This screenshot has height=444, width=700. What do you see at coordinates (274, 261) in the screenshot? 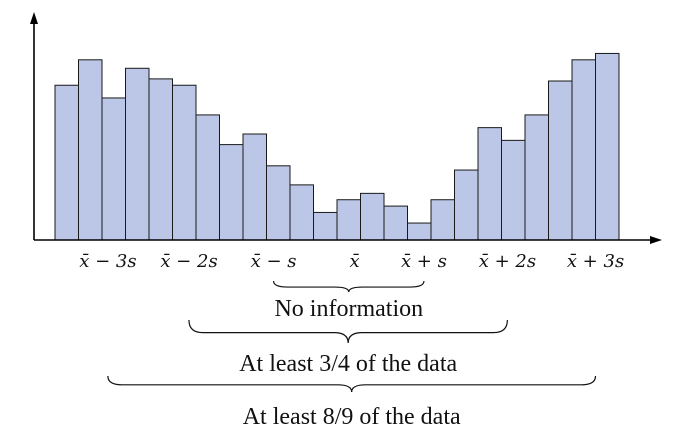
I see `tick-label: x̄ − s` at bounding box center [274, 261].